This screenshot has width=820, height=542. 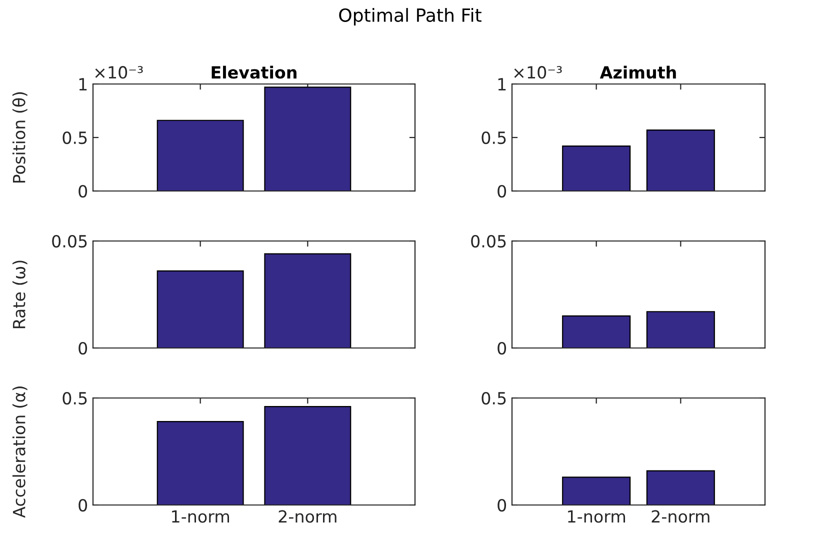 What do you see at coordinates (254, 72) in the screenshot?
I see `chart-title: Elevation` at bounding box center [254, 72].